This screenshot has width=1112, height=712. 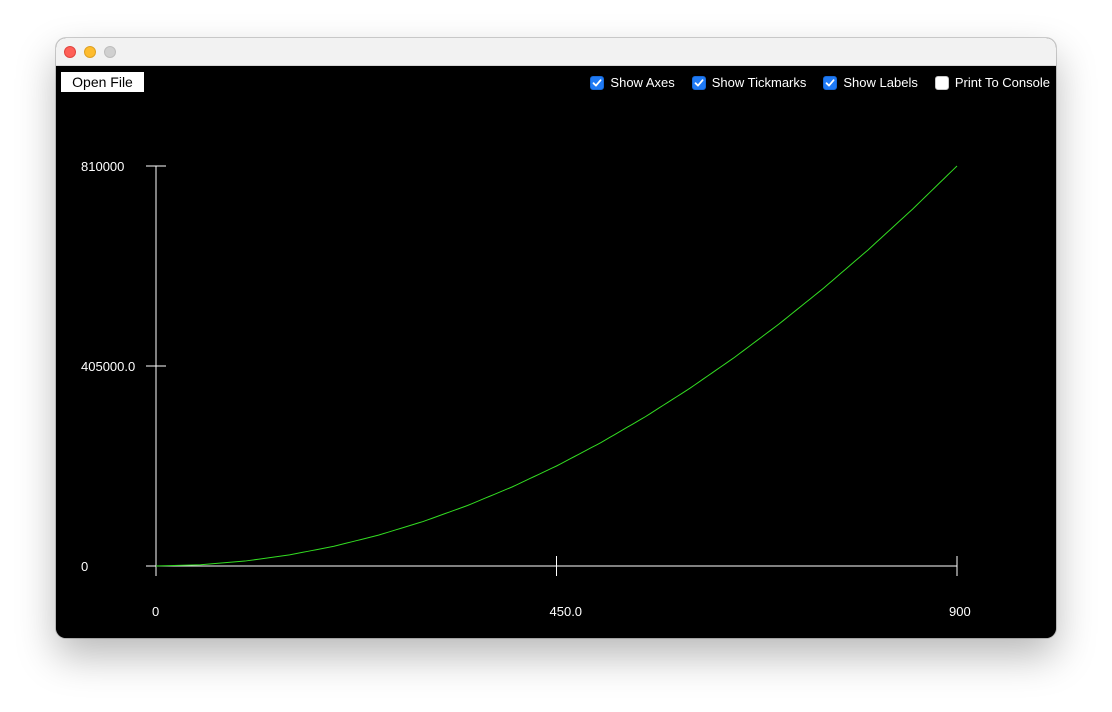 I want to click on x-tick-label: 900, so click(x=960, y=611).